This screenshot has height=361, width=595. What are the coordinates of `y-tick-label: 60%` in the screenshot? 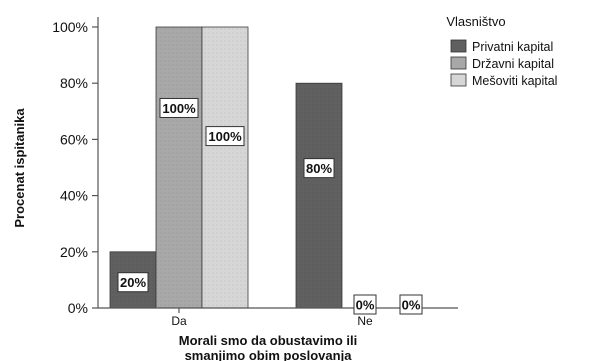 It's located at (74, 139).